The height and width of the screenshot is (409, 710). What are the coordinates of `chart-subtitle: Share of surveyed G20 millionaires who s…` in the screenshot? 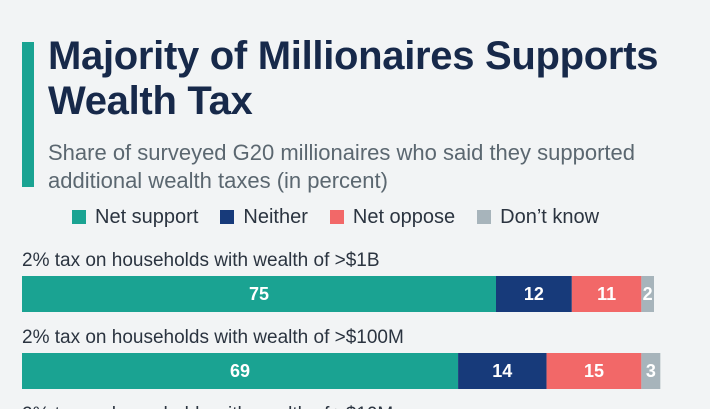 It's located at (341, 166).